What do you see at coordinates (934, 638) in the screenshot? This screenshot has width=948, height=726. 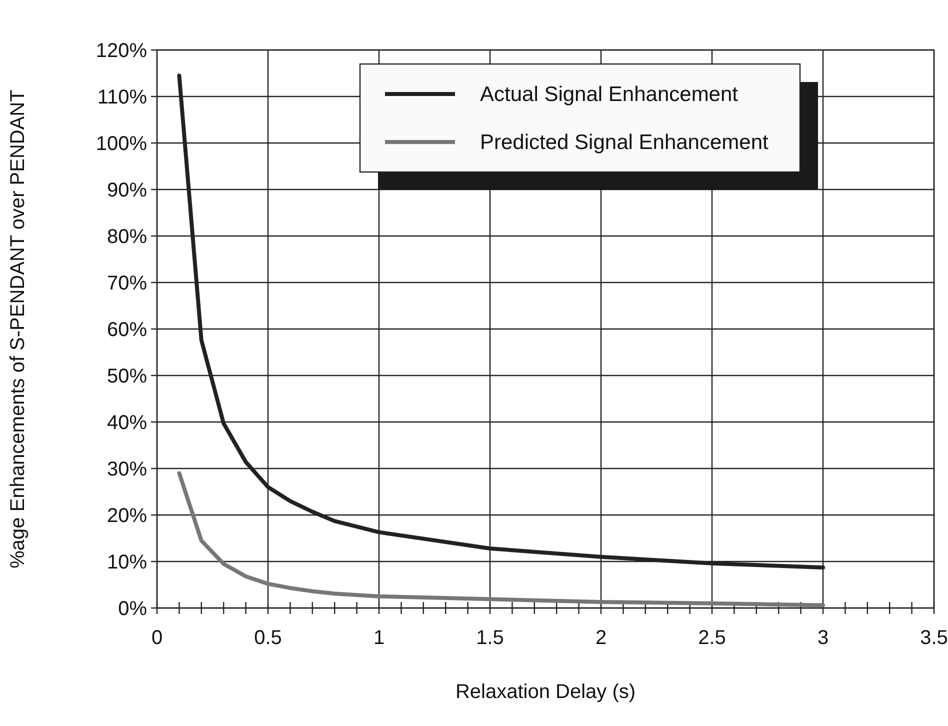 I see `x-tick-label: 3.5` at bounding box center [934, 638].